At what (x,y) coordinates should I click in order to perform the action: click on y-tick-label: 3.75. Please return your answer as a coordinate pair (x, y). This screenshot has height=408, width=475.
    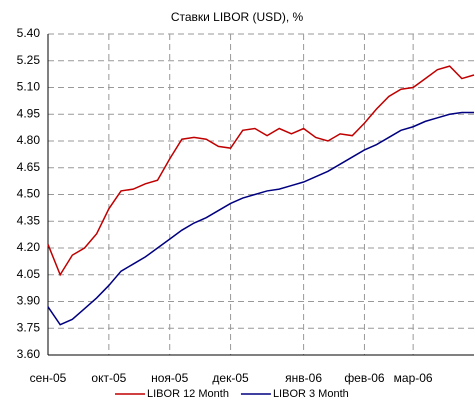
    Looking at the image, I should click on (29, 327).